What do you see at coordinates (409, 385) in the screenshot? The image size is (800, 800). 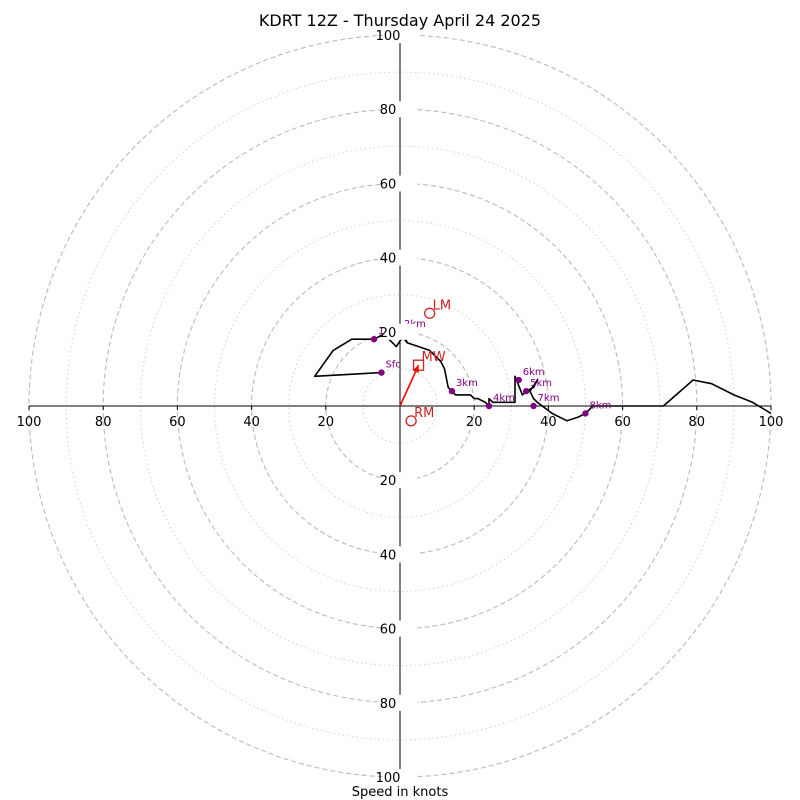 I see `bunkers-motion-vector` at bounding box center [409, 385].